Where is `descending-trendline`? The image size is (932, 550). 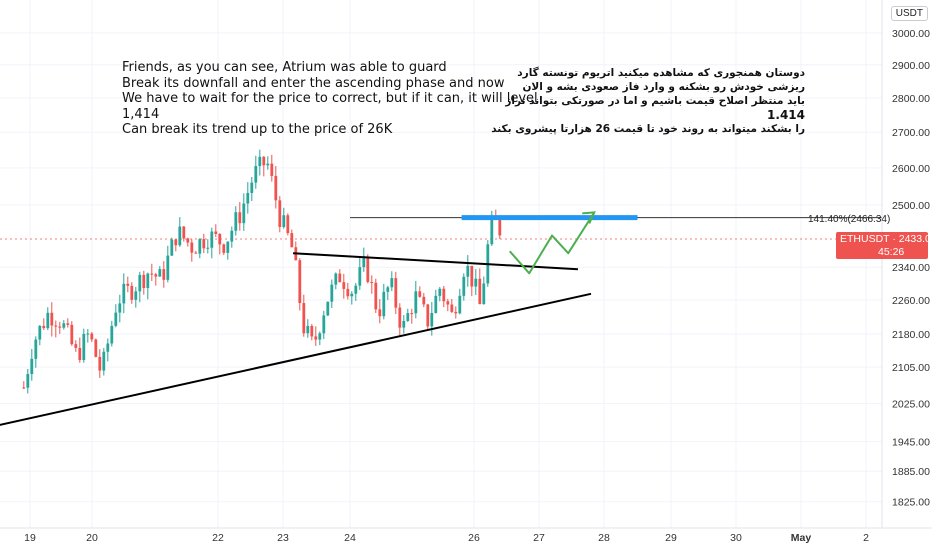
descending-trendline is located at coordinates (435, 261).